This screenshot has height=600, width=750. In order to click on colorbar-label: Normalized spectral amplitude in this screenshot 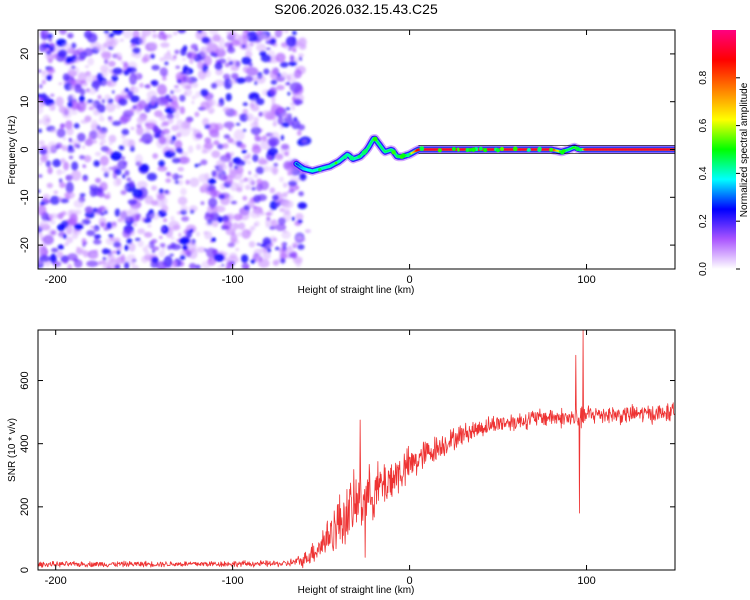, I will do `click(744, 149)`.